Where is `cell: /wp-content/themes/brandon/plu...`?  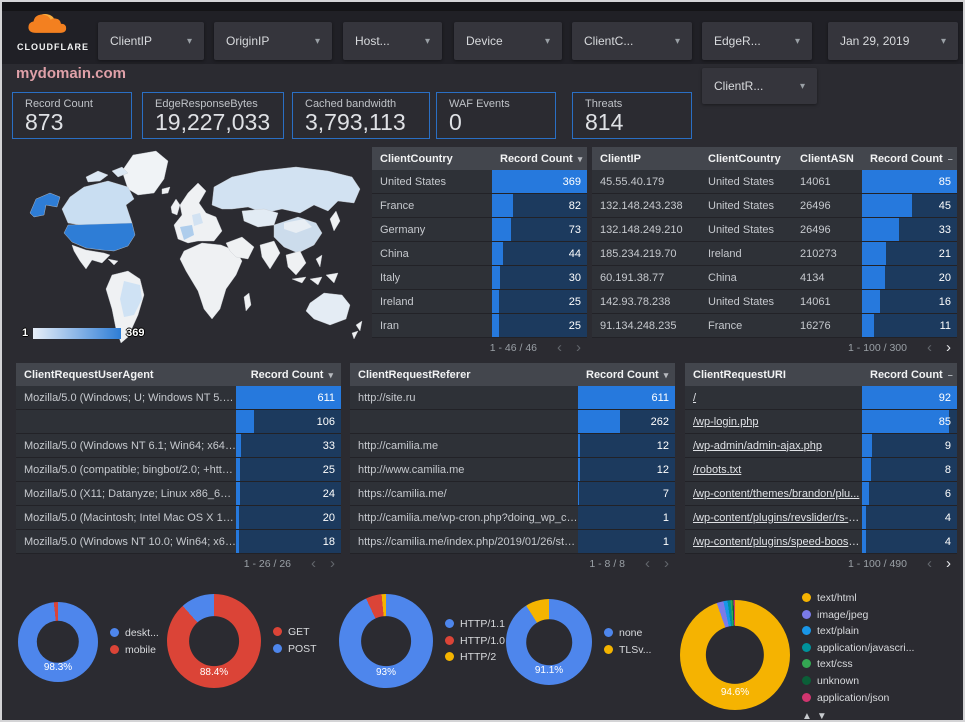
cell: /wp-content/themes/brandon/plu... is located at coordinates (776, 493).